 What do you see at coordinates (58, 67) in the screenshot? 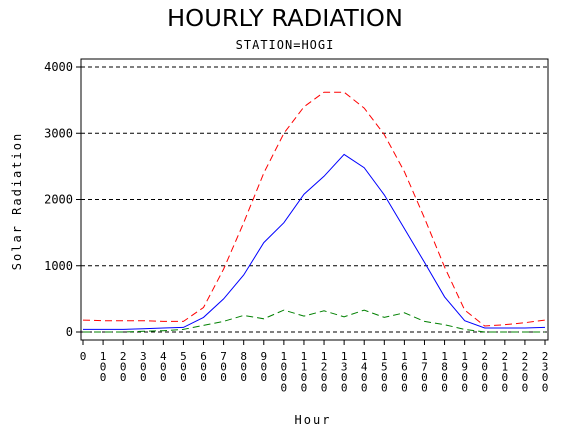
I see `y-tick-label-4000: 4000` at bounding box center [58, 67].